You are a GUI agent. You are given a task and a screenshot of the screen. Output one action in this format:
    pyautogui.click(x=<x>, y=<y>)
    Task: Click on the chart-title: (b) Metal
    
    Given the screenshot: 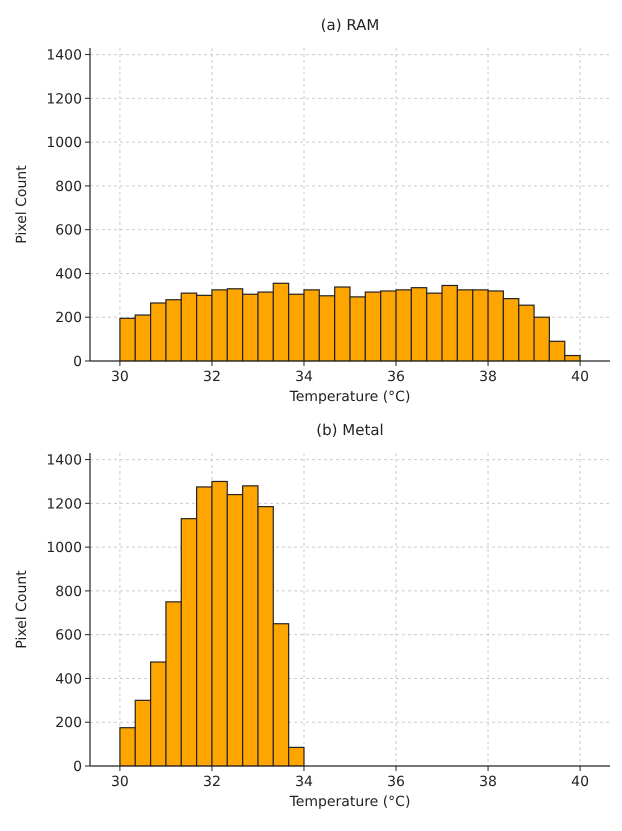 What is the action you would take?
    pyautogui.click(x=350, y=430)
    